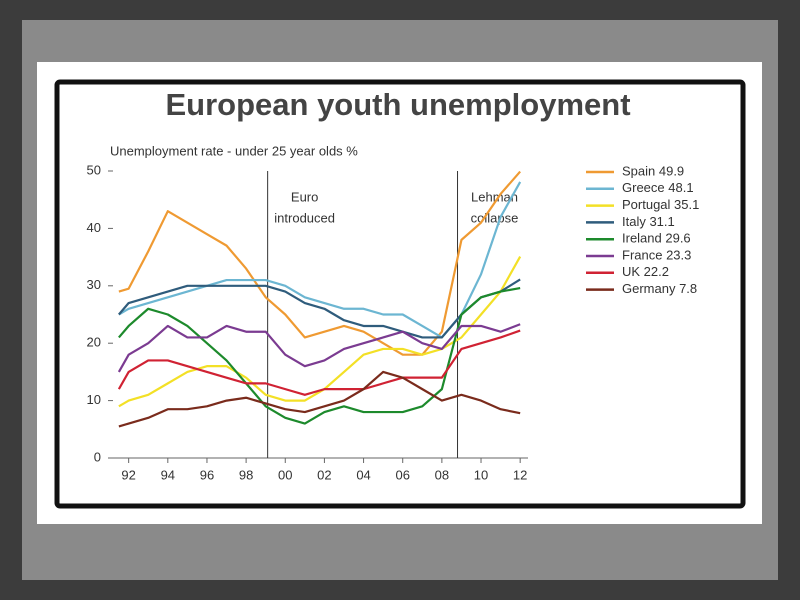 The image size is (800, 605). Describe the element at coordinates (94, 227) in the screenshot. I see `y-tick-label: 40` at that location.